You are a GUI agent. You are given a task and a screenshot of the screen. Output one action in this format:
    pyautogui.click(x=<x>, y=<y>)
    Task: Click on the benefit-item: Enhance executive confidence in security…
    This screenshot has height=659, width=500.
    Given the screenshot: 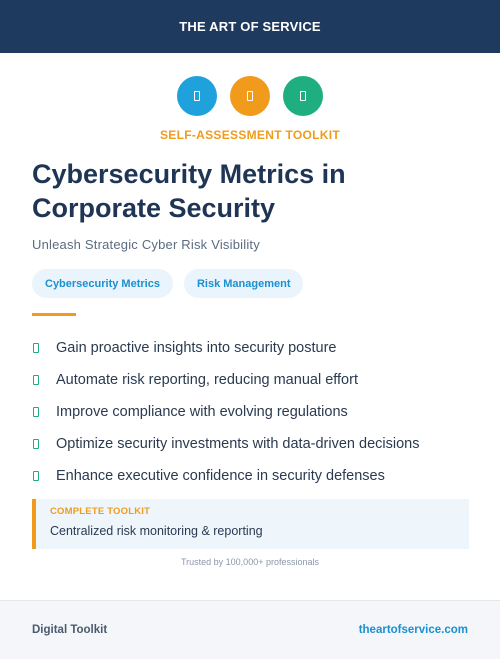 What is the action you would take?
    pyautogui.click(x=252, y=476)
    